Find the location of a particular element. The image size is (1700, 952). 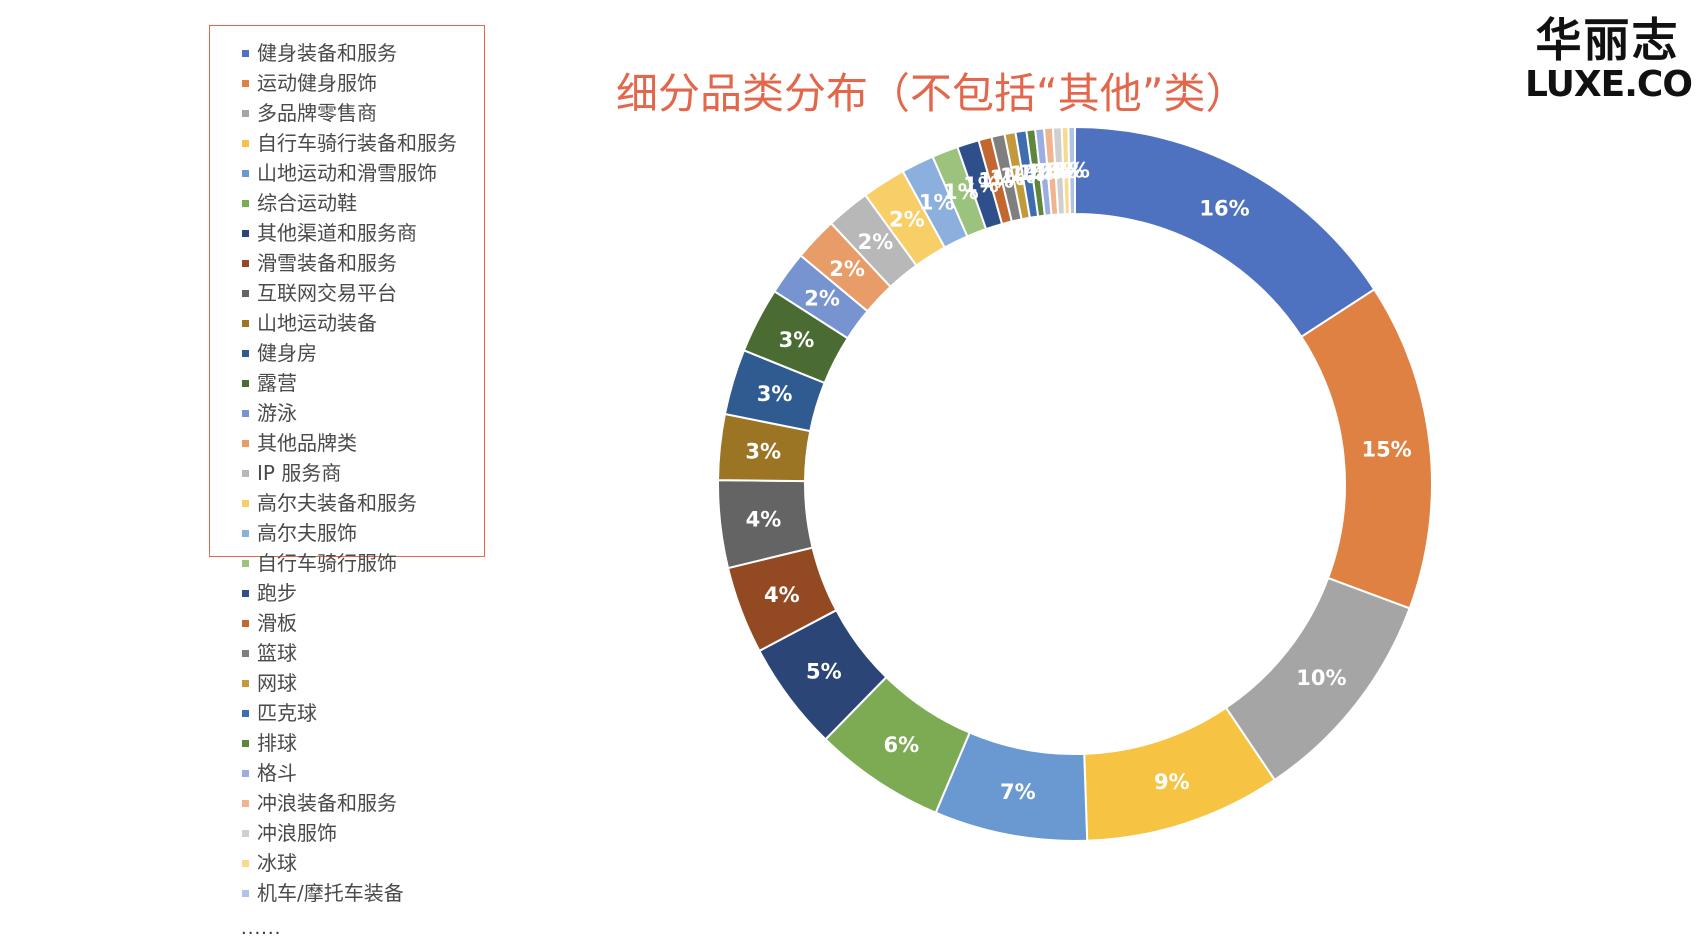

legend-item: 其他渠道和服务商 is located at coordinates (349, 233).